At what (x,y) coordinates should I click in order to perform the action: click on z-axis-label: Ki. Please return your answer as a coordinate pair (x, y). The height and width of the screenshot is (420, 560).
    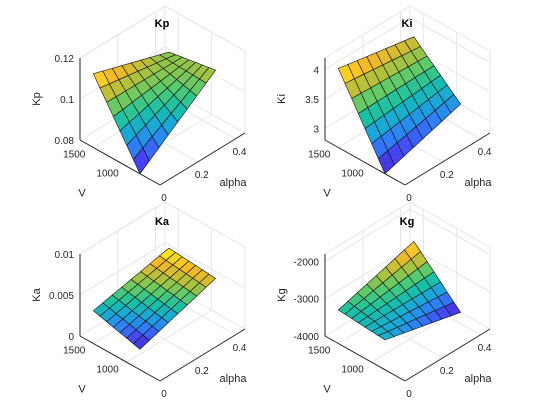
    Looking at the image, I should click on (282, 99).